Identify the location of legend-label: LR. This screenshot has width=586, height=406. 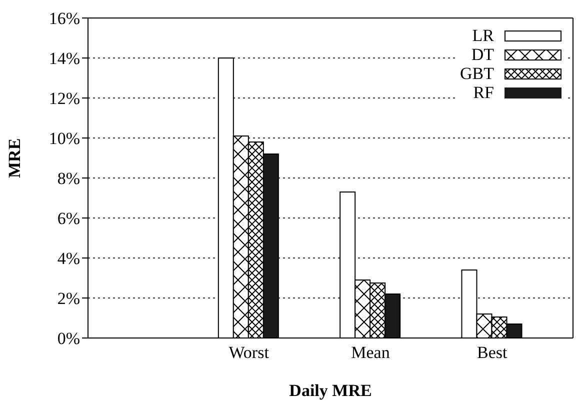
(483, 35).